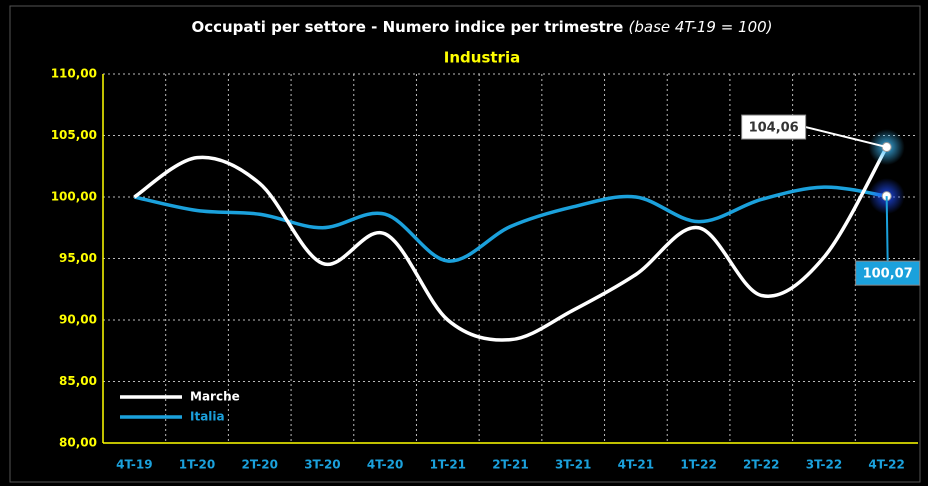  What do you see at coordinates (322, 465) in the screenshot?
I see `x-tick-label: 3T-20` at bounding box center [322, 465].